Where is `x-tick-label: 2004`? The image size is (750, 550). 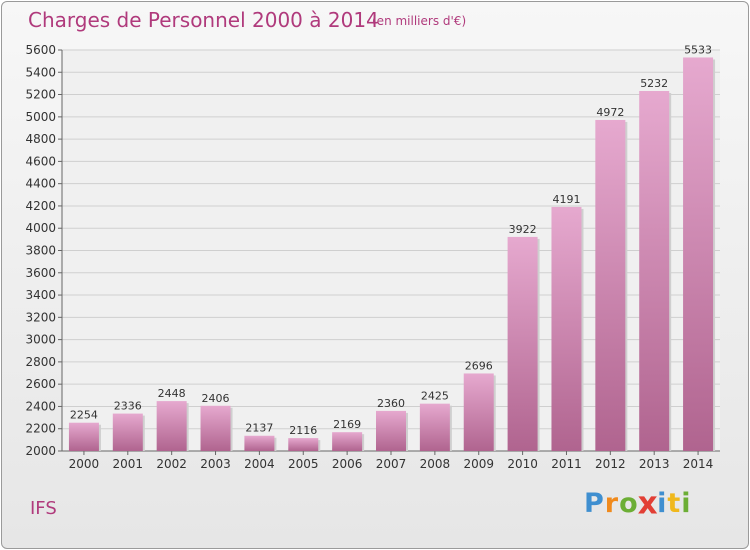
x-tick-label: 2004 is located at coordinates (259, 464).